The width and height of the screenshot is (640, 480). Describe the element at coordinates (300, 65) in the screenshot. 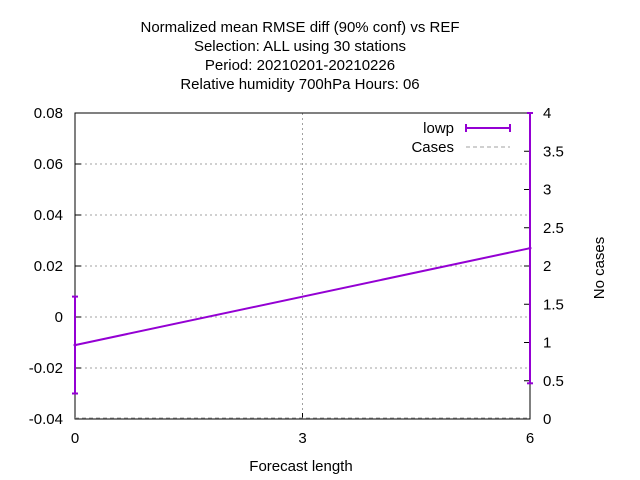

I see `title-line-3: Period: 20210201-20210226` at that location.